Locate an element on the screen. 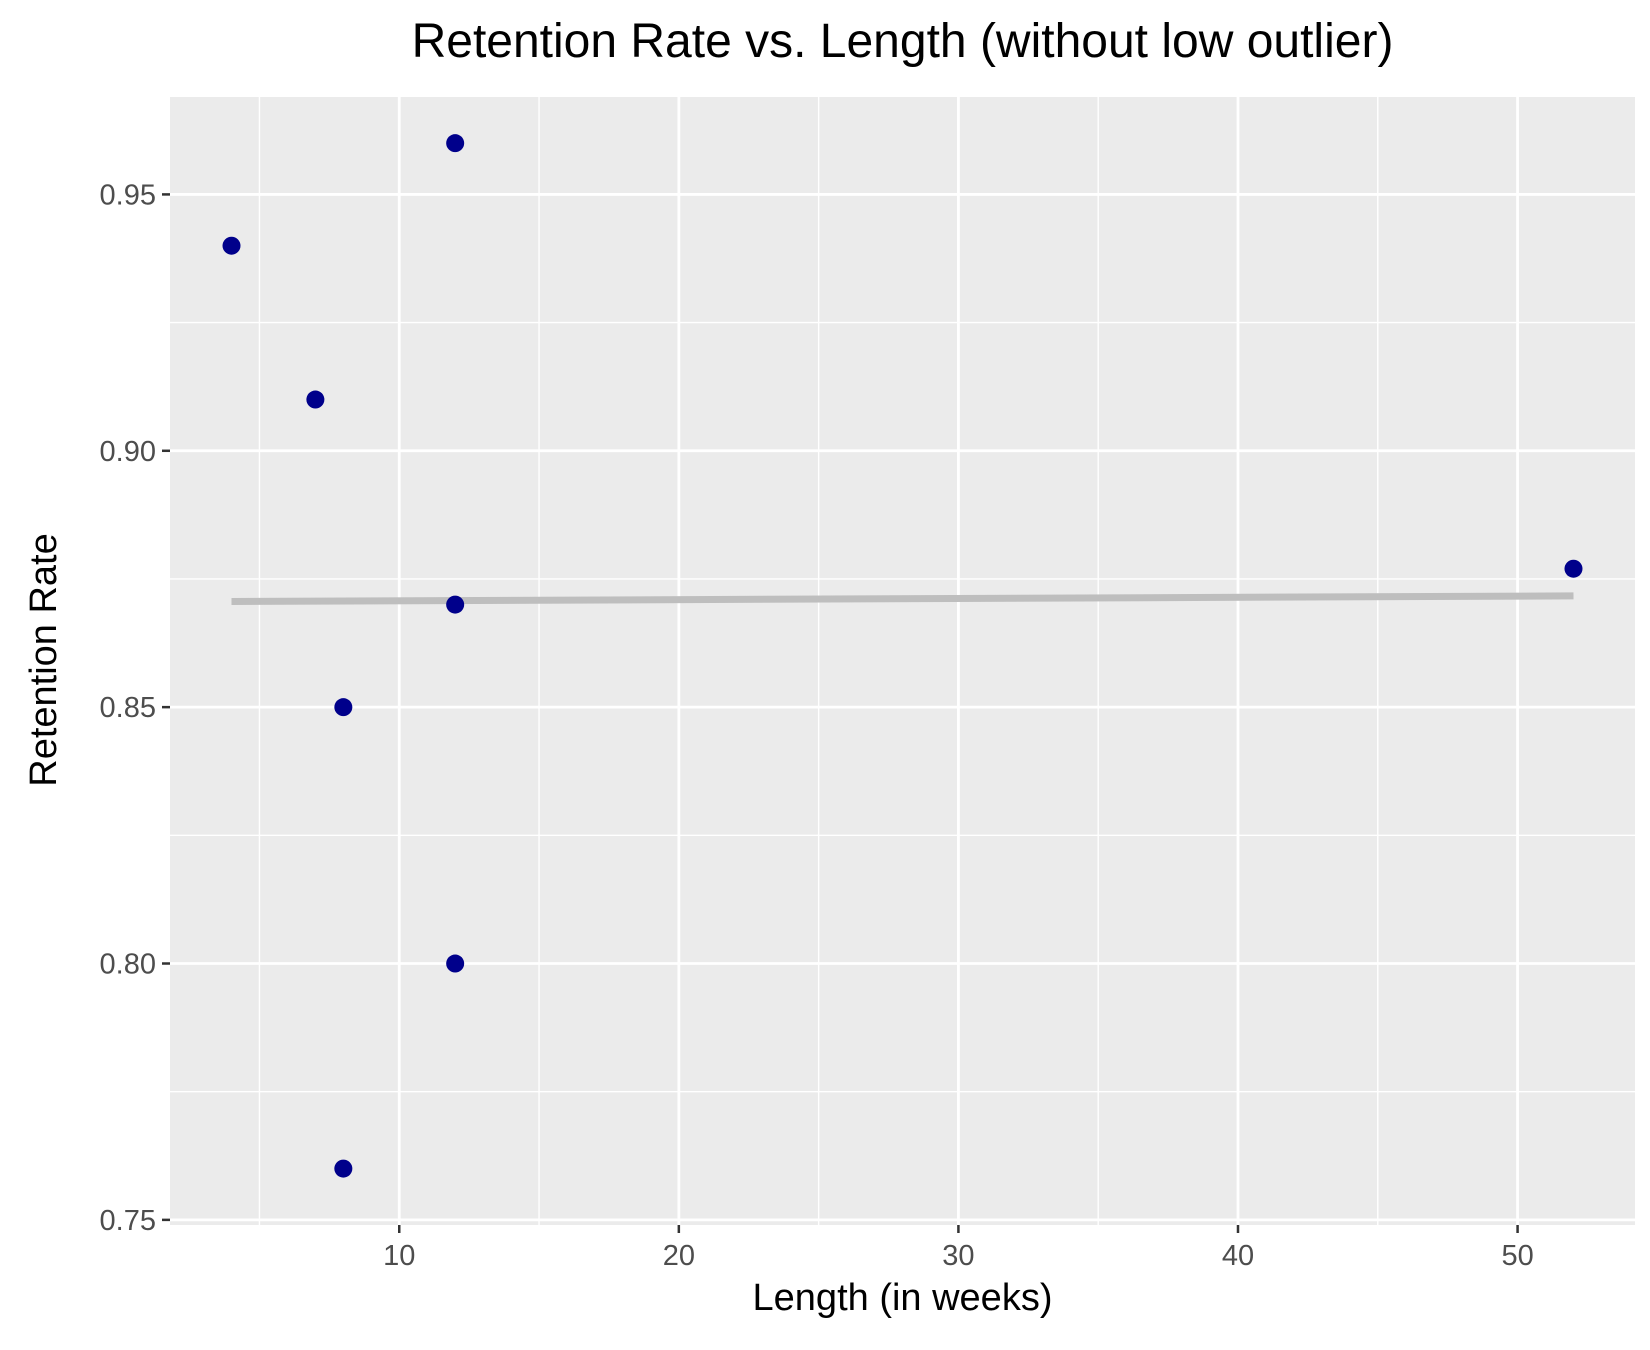 This screenshot has height=1350, width=1650. y-tick-label: 0.75 is located at coordinates (128, 1221).